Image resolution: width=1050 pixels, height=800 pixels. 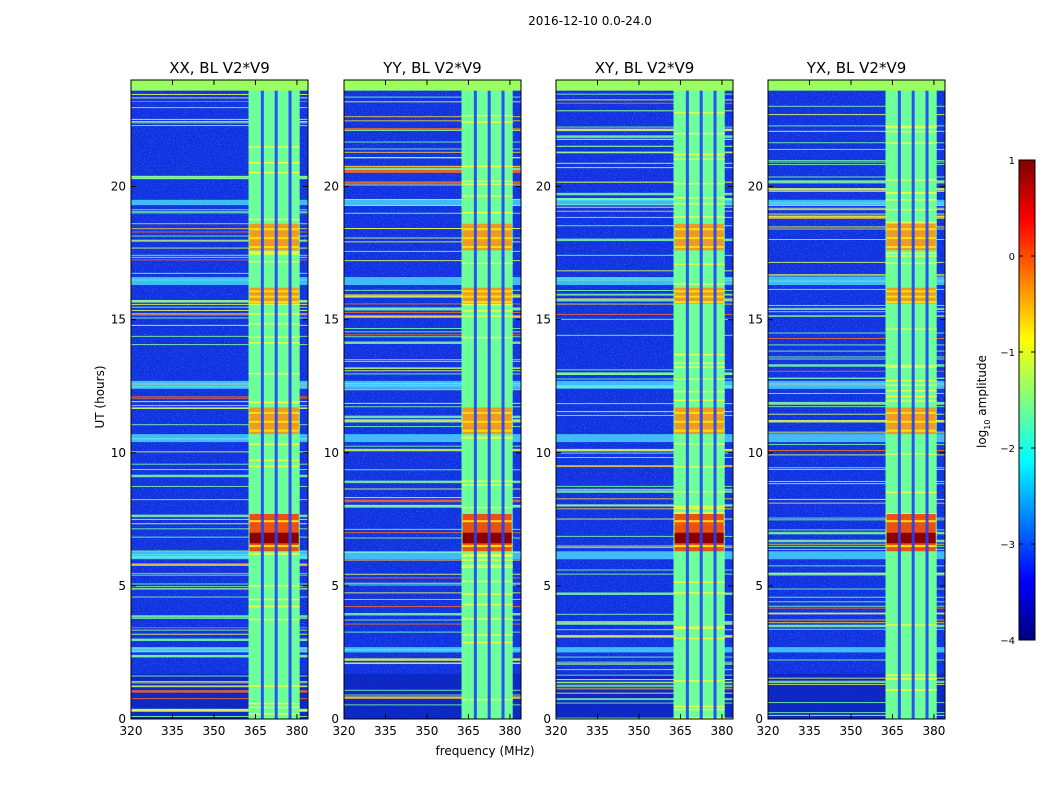 I want to click on colorbar-label: log10 amplitude, so click(x=983, y=401).